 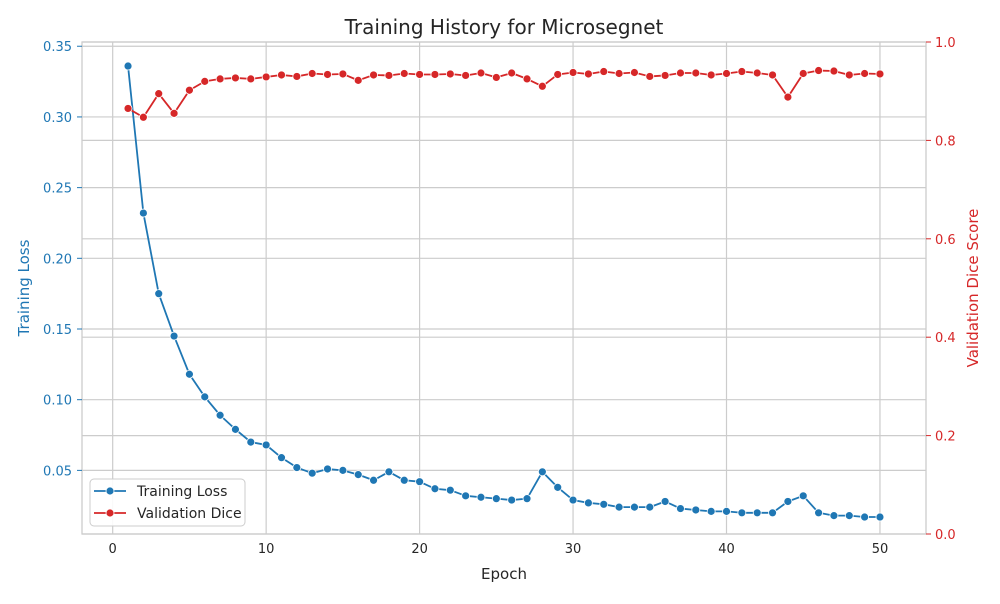 What do you see at coordinates (945, 43) in the screenshot?
I see `y-right-tick-label: 1.0` at bounding box center [945, 43].